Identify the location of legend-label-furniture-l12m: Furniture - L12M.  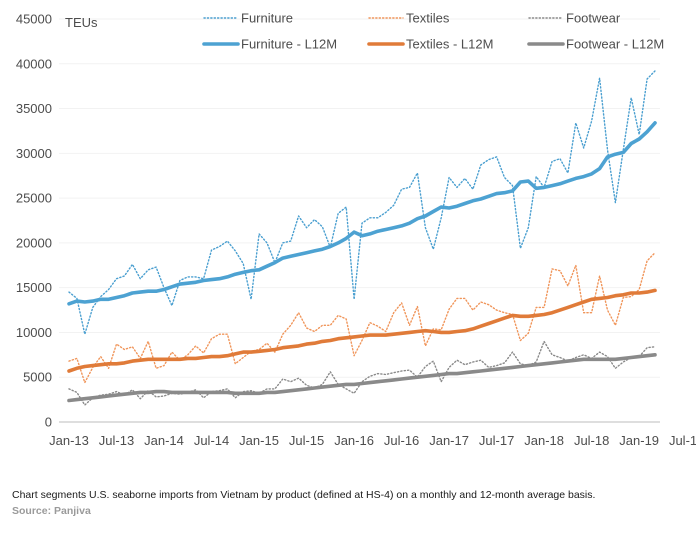
(289, 44).